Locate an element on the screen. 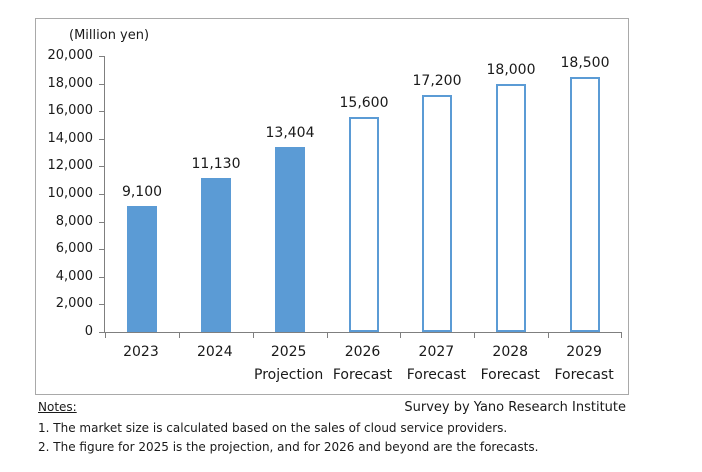 The height and width of the screenshot is (472, 702). x-category-label: 2026 Forecast is located at coordinates (363, 364).